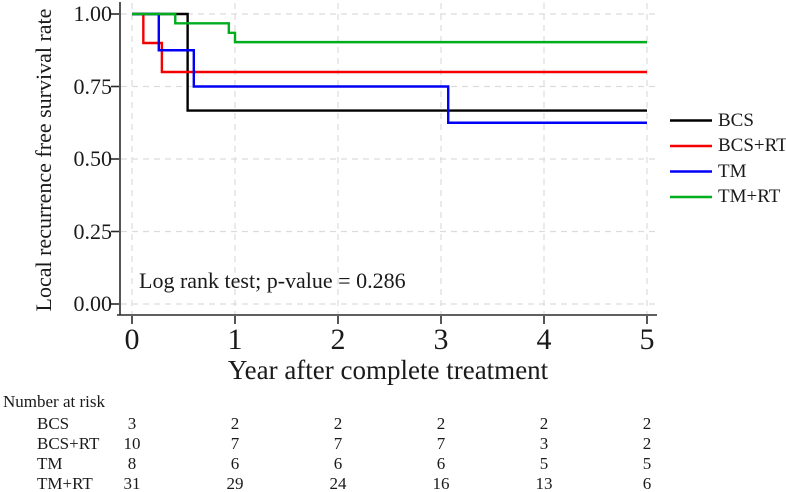 The width and height of the screenshot is (786, 492). What do you see at coordinates (68, 443) in the screenshot?
I see `risk-row-label: BCS+RT` at bounding box center [68, 443].